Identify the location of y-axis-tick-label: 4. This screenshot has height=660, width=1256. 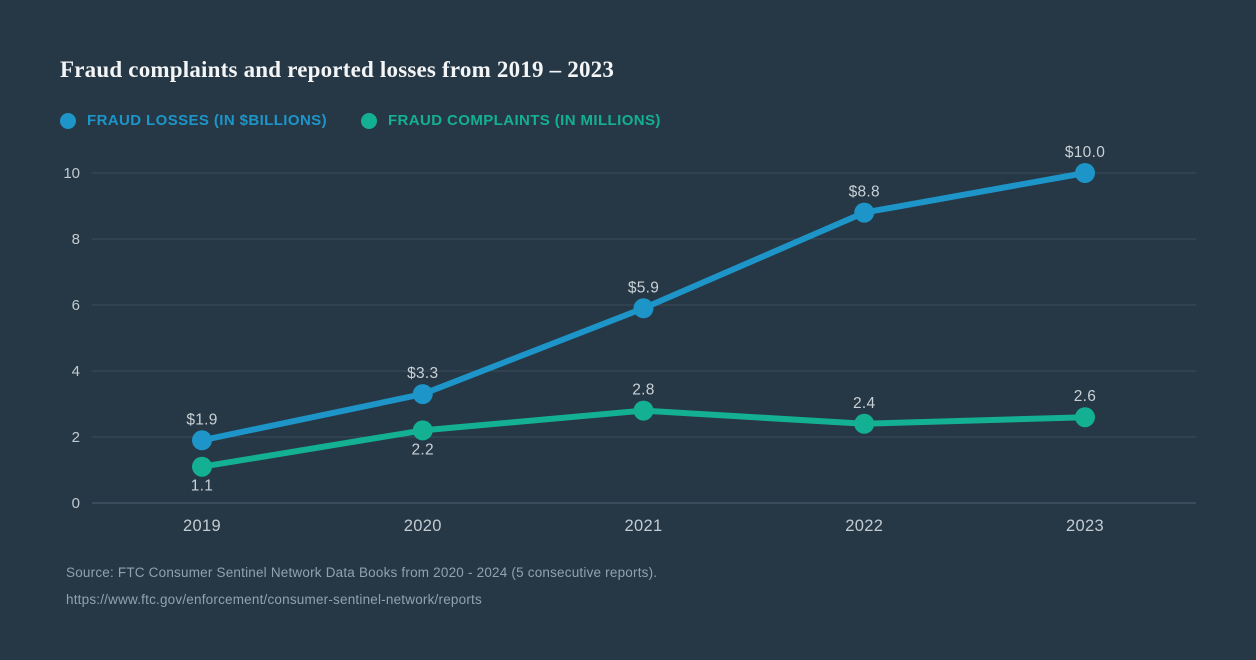
(76, 371).